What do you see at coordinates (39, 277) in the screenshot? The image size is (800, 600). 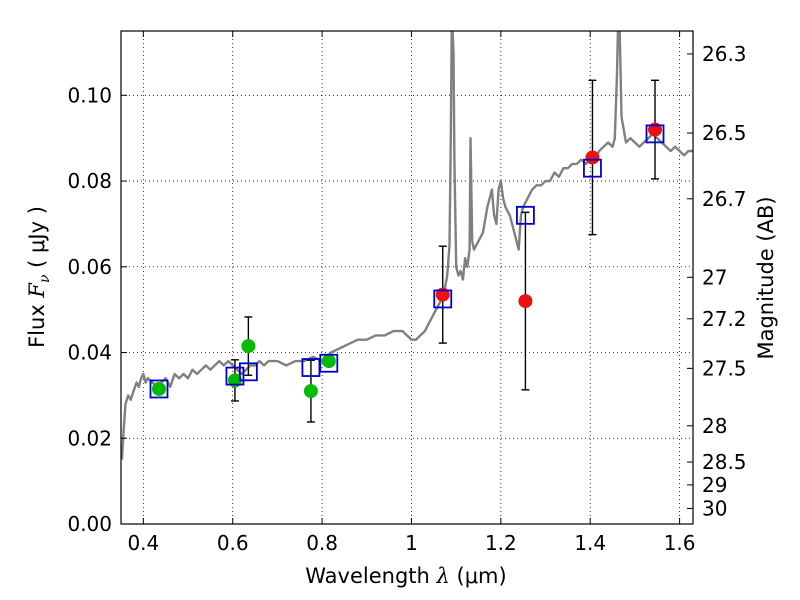 I see `y-axis-label: Flux Fν ( μJy )` at bounding box center [39, 277].